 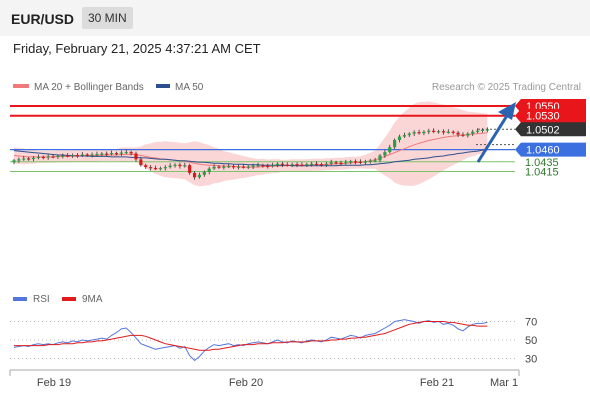 I want to click on x-axis: Feb 19 Feb 20 Feb 21 Mar 1, so click(x=264, y=379).